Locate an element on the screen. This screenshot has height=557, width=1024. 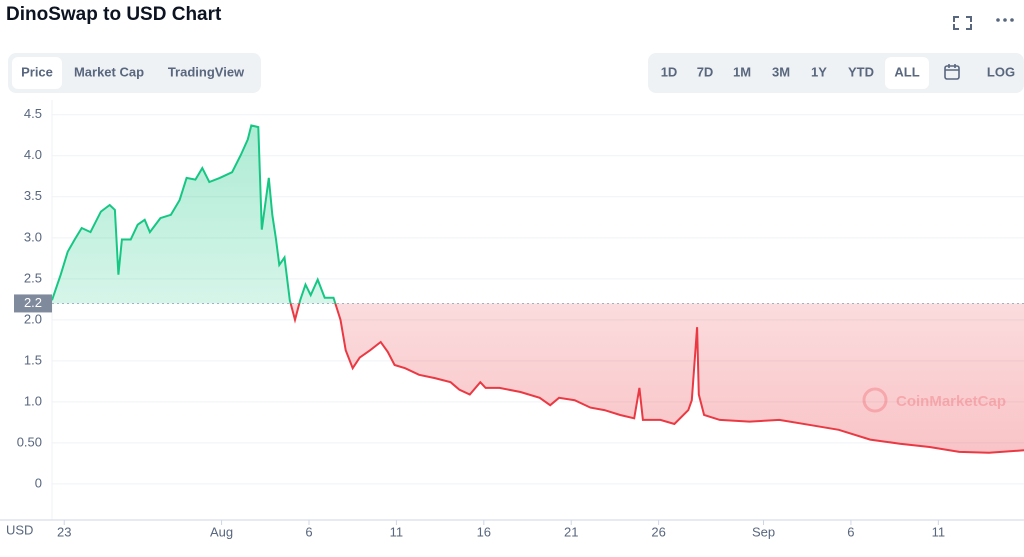
x-tick-label: 21 is located at coordinates (571, 531).